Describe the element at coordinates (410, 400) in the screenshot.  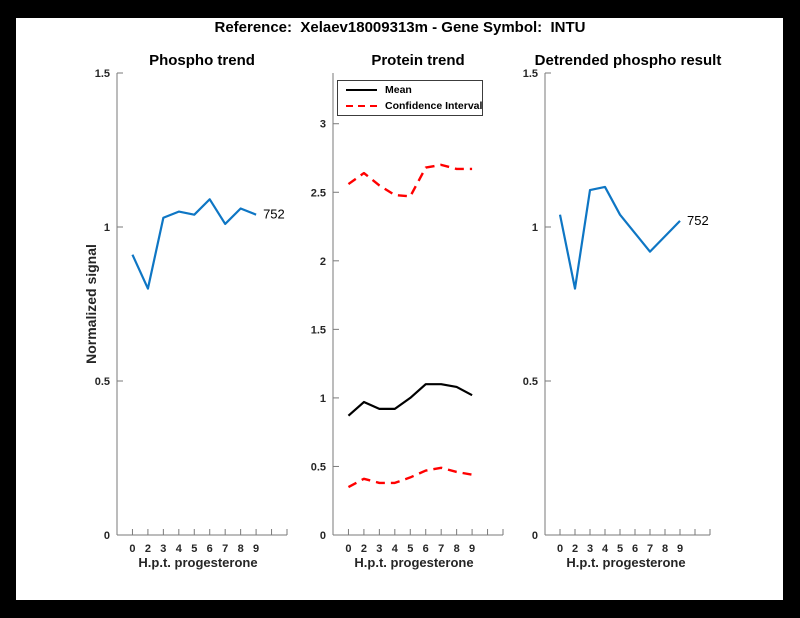
I see `series-mean` at that location.